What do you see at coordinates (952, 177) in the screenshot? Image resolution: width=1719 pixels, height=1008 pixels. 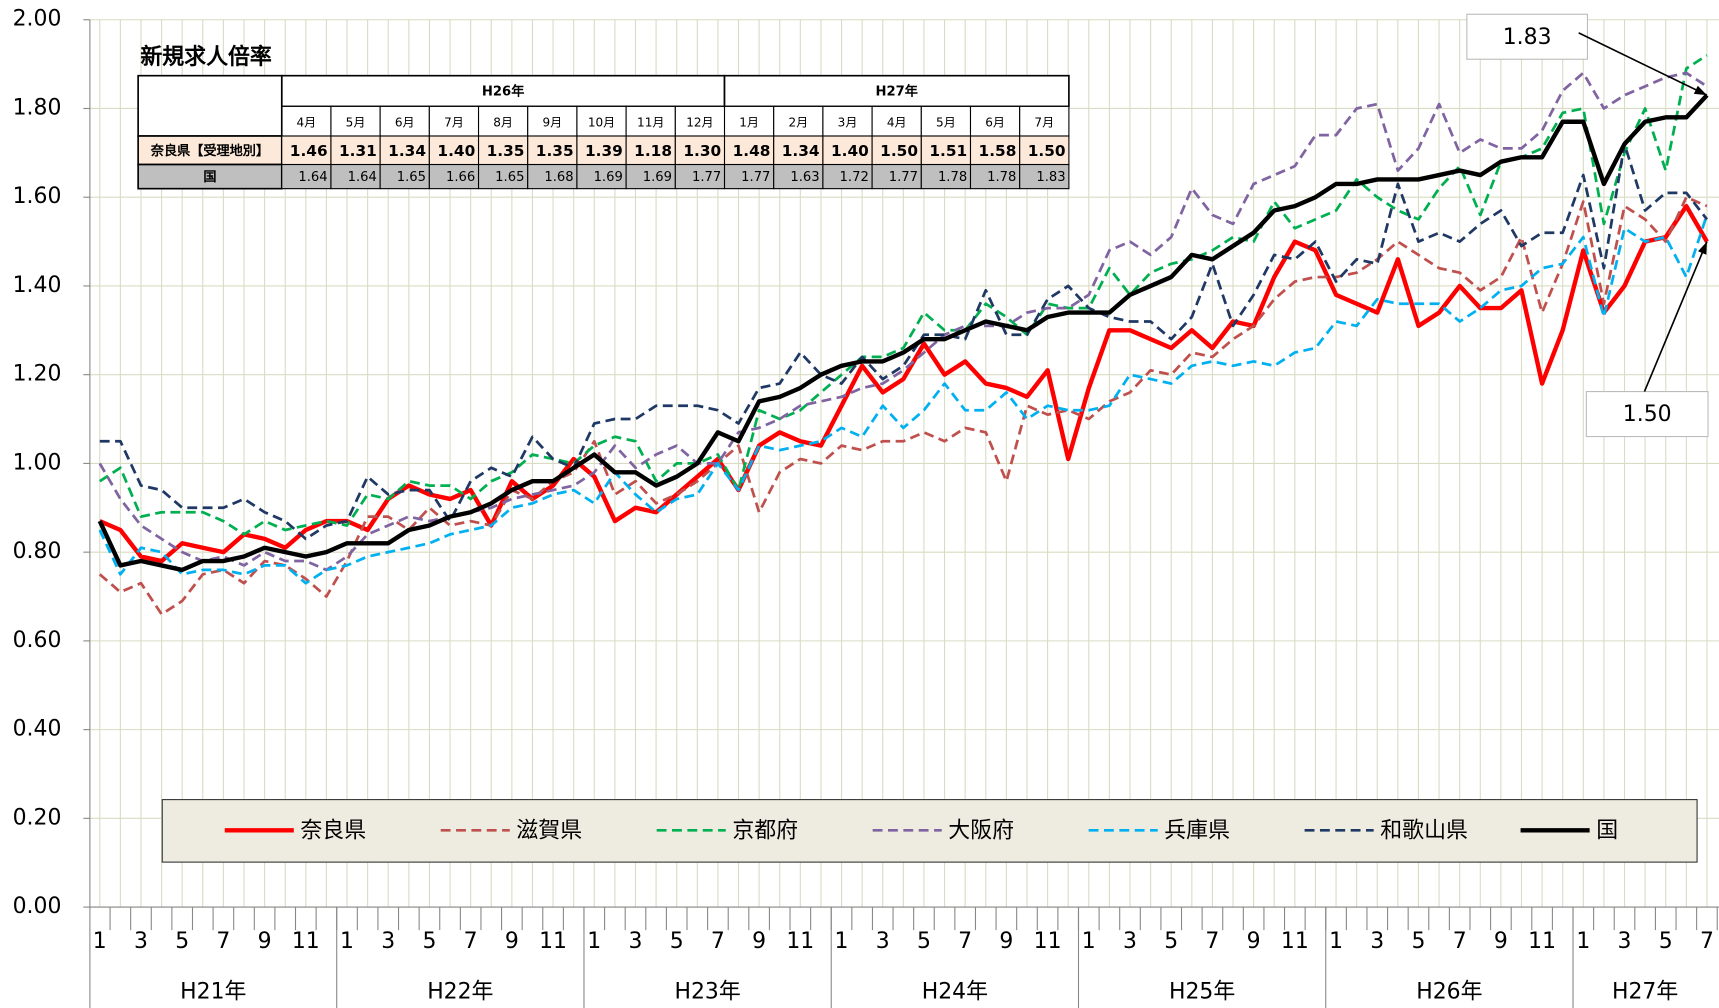 I see `value-text: 1.78` at bounding box center [952, 177].